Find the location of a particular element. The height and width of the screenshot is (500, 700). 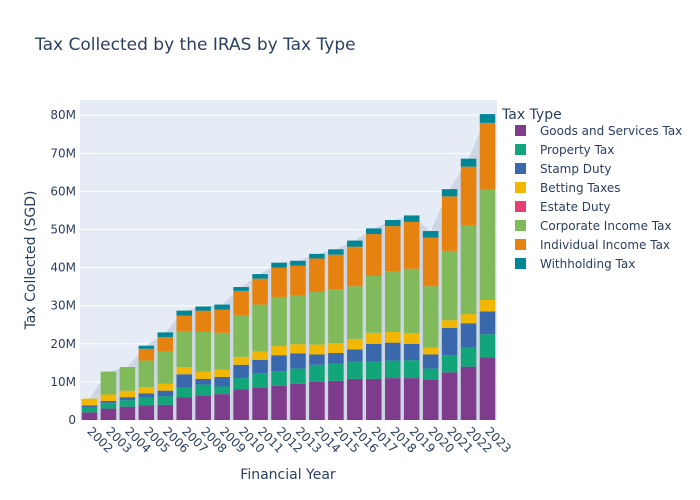

legend-label-5: Corporate Income Tax is located at coordinates (606, 226).